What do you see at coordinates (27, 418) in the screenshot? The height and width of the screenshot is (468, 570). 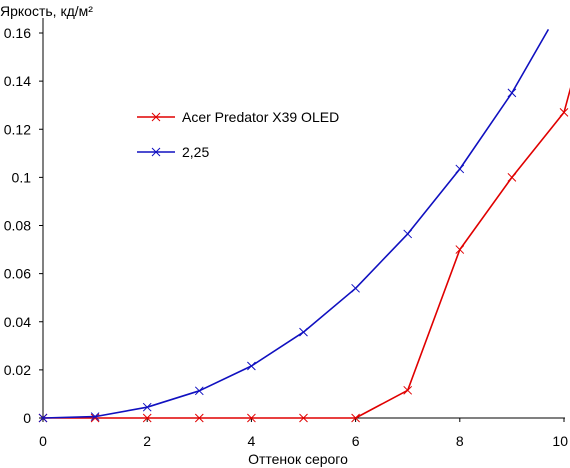 I see `y-tick-label: 0` at bounding box center [27, 418].